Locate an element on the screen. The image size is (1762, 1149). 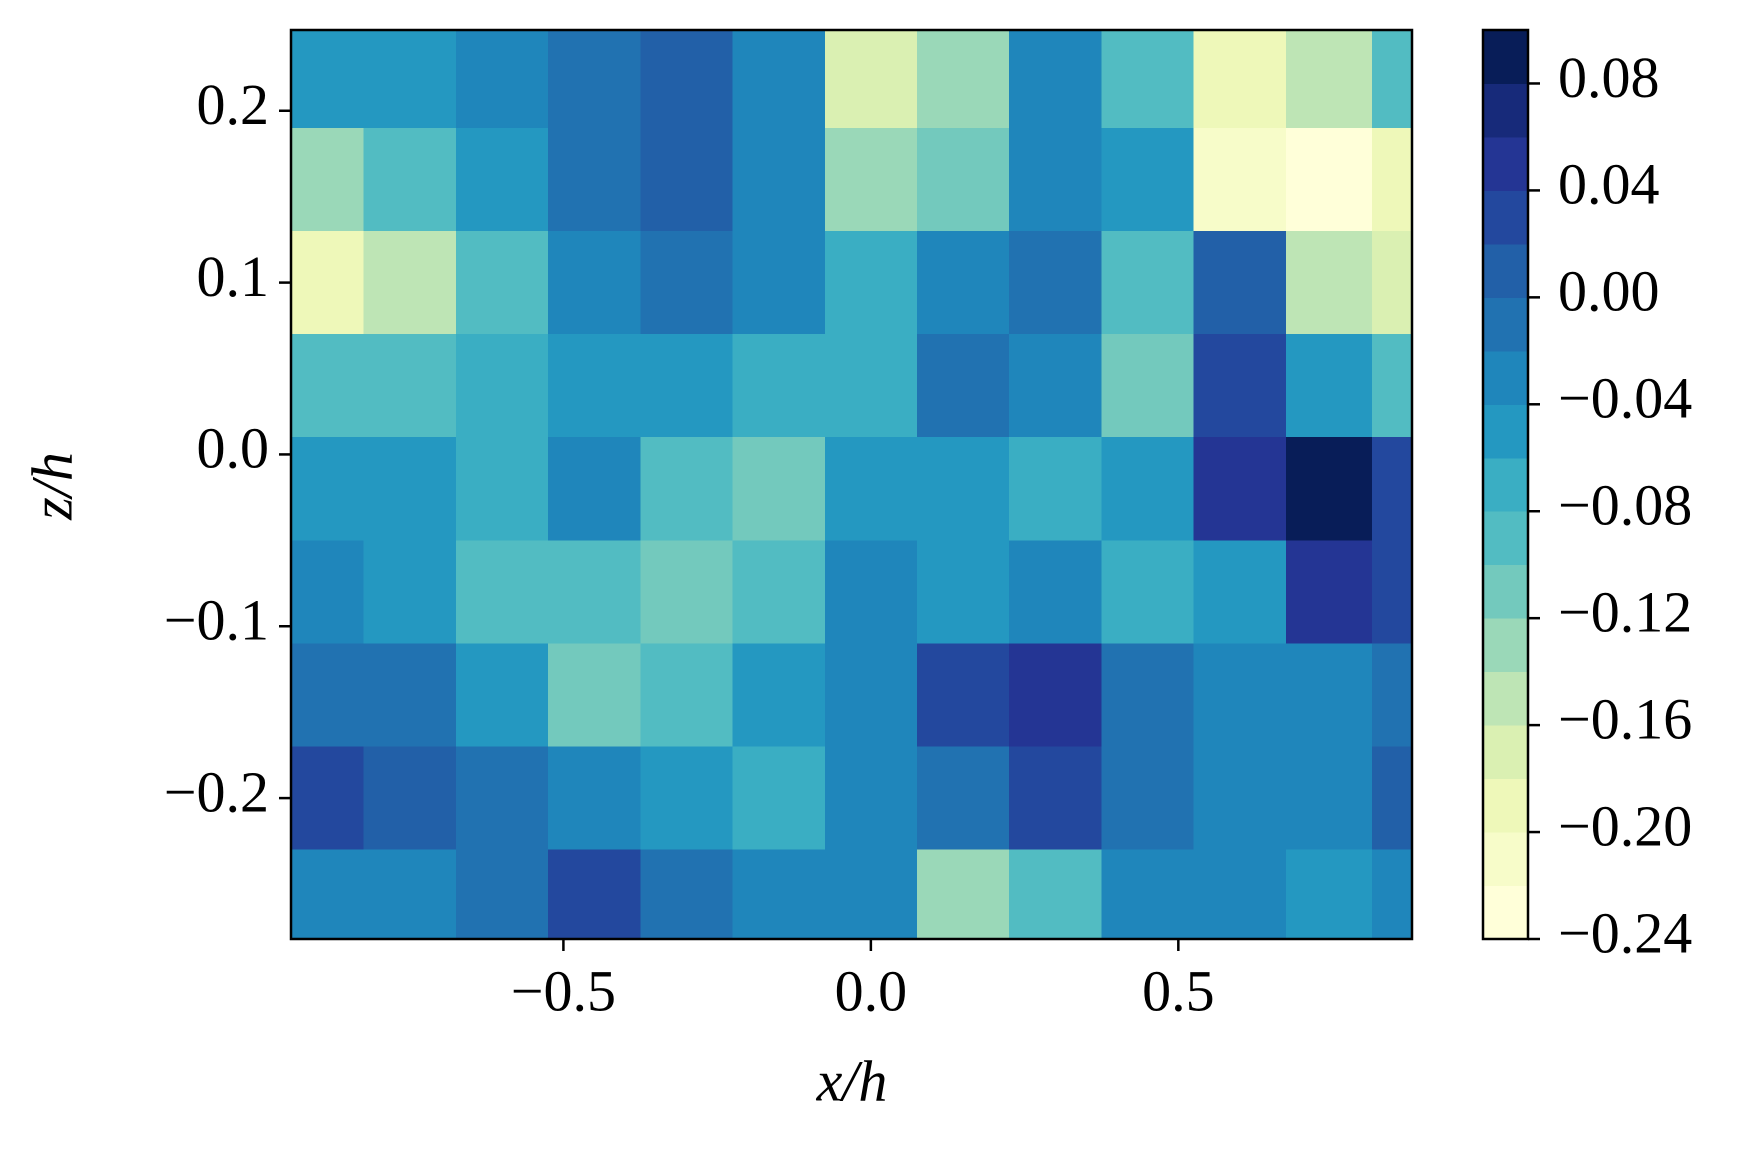
x-tick-label: −0.5 is located at coordinates (563, 990).